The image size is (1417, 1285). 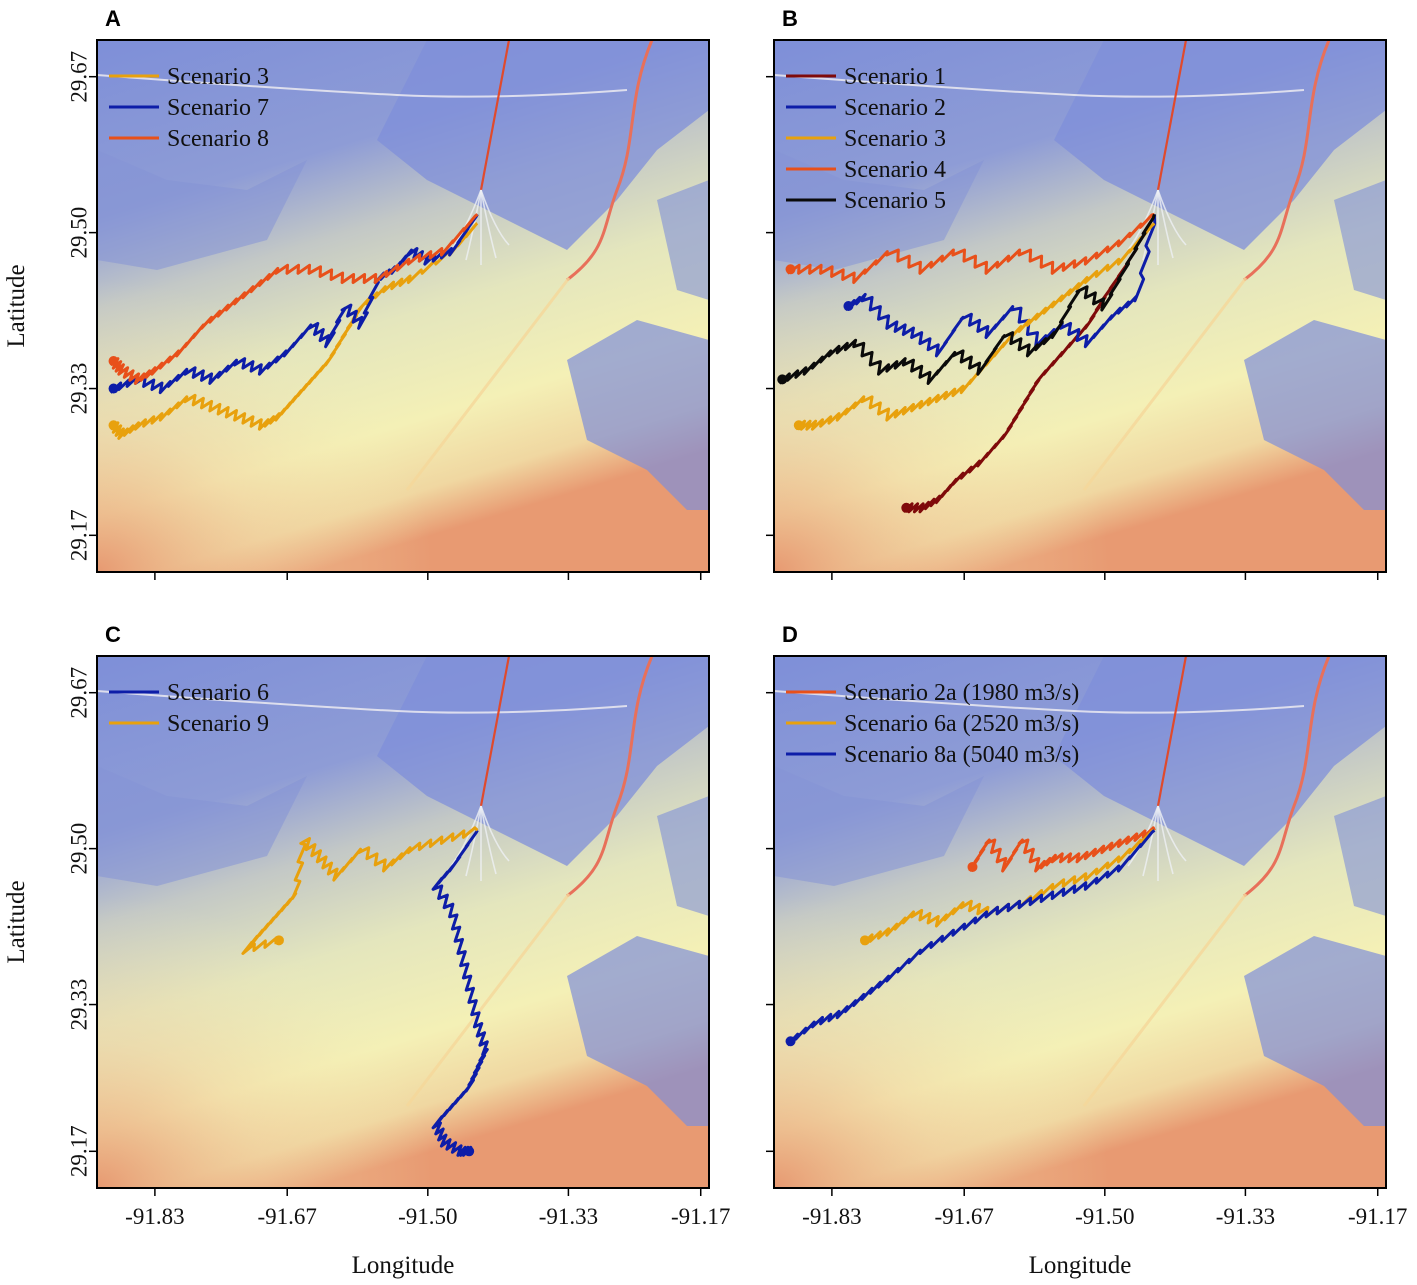 I want to click on legend: Scenario 3 Scenario 7 Scenario 8, so click(x=189, y=108).